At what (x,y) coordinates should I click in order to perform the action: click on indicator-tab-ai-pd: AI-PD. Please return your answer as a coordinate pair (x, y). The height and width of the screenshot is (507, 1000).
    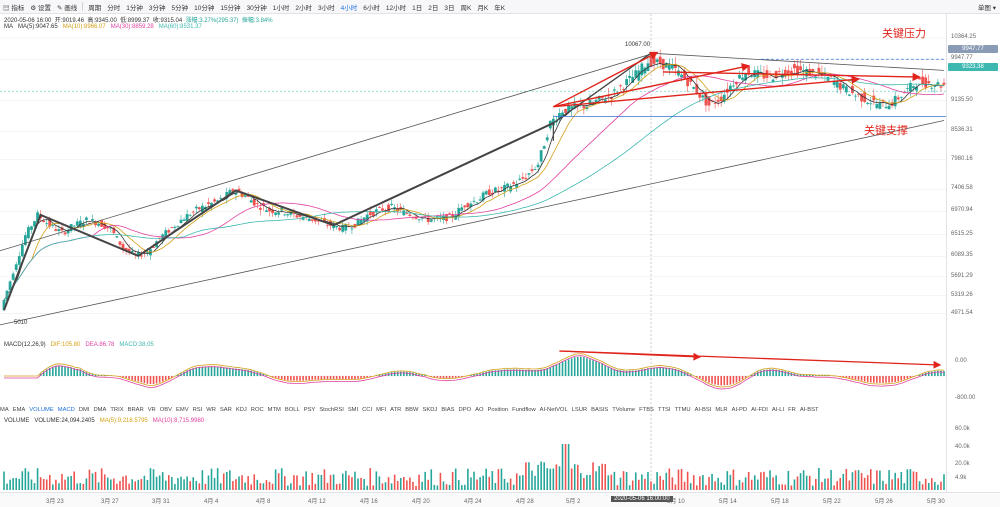
    Looking at the image, I should click on (739, 410).